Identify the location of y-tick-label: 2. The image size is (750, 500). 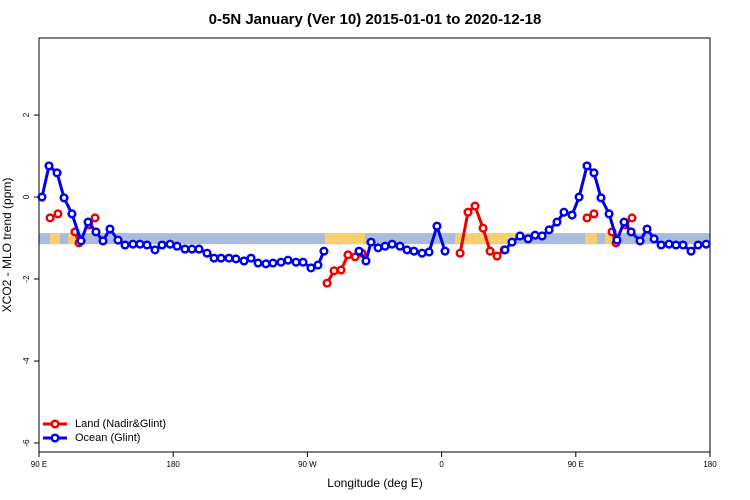
(26, 114).